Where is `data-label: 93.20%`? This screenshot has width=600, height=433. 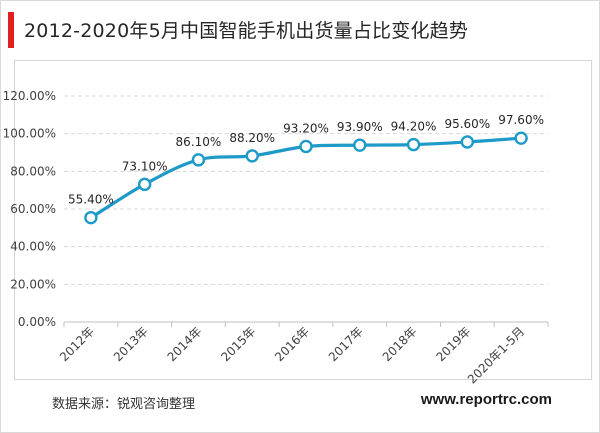
data-label: 93.20% is located at coordinates (306, 128).